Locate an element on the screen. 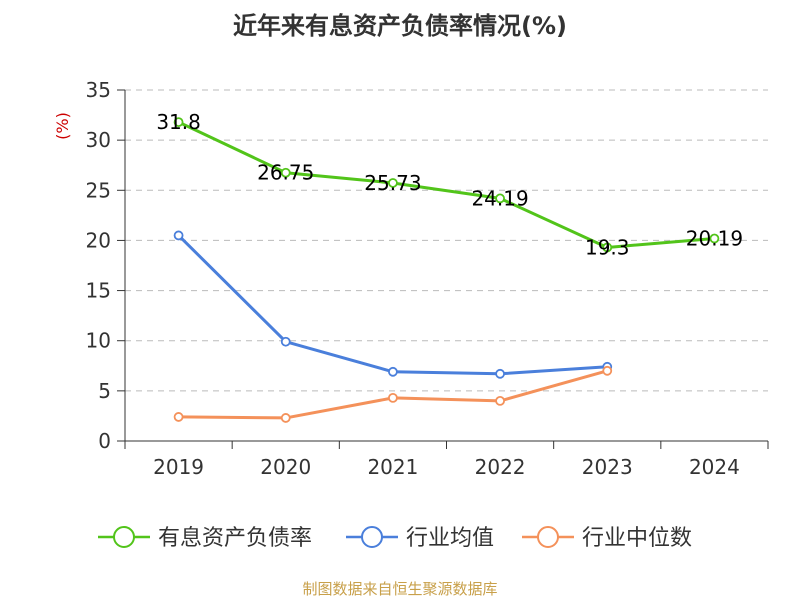 This screenshot has width=800, height=600. y-axis-unit: (%) is located at coordinates (62, 126).